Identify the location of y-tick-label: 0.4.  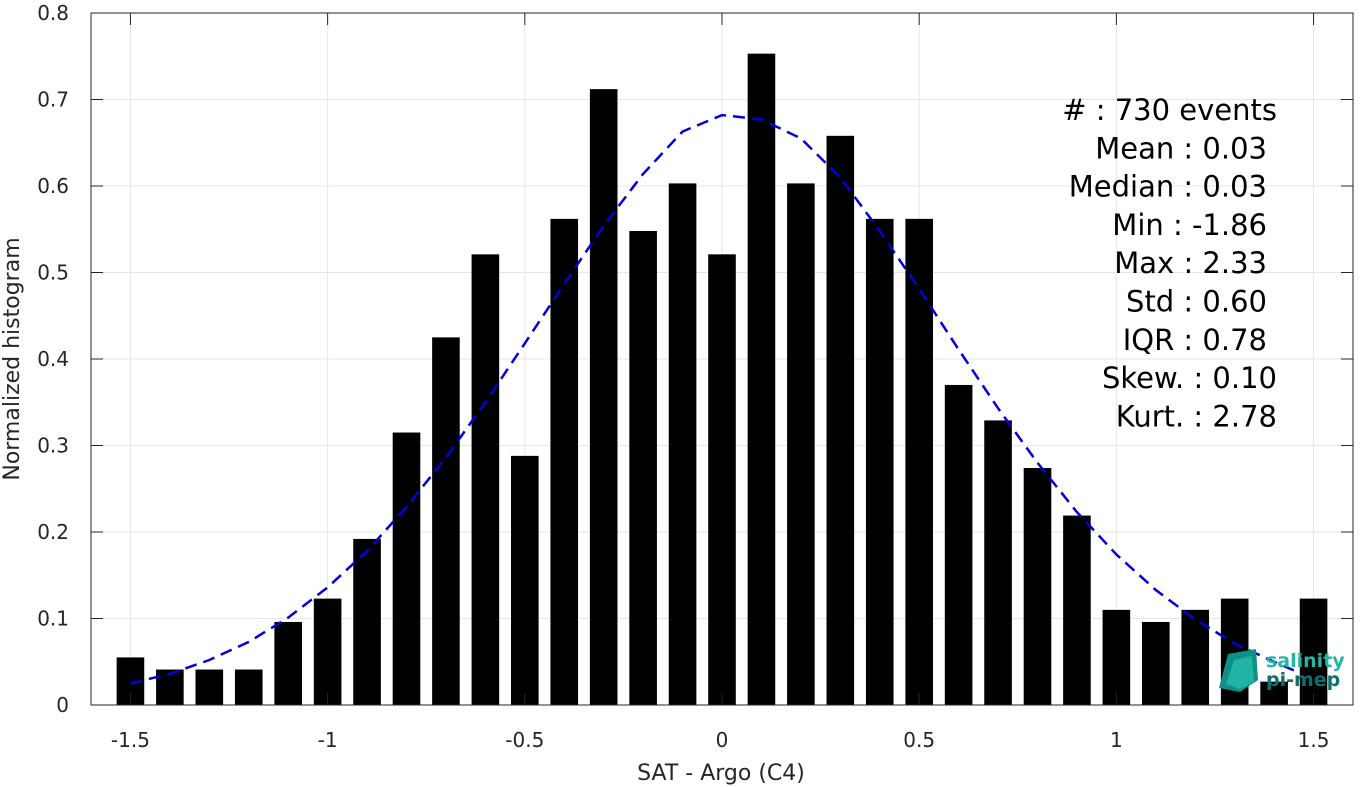
(53, 359).